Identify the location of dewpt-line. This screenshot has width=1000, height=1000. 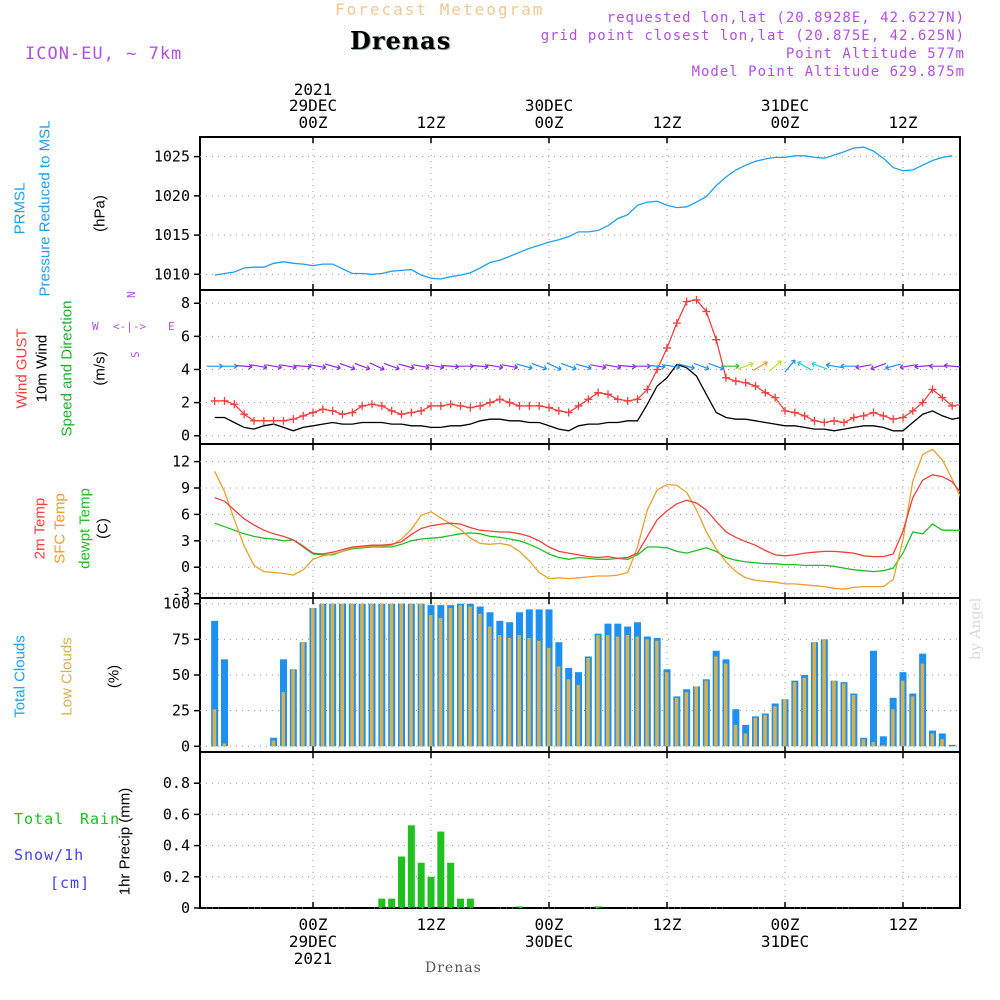
(587, 547).